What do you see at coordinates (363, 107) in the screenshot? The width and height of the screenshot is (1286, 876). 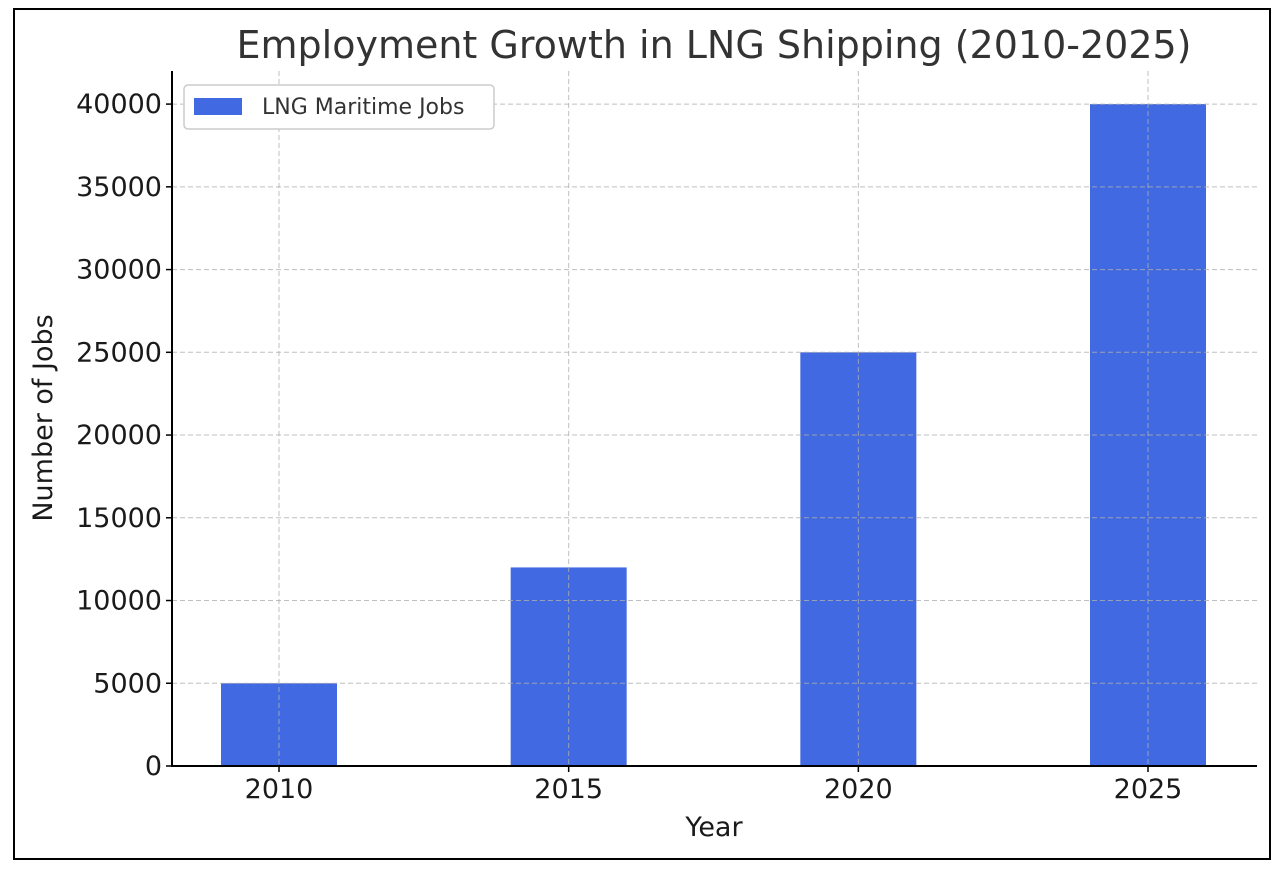 I see `legend-label: LNG Maritime Jobs` at bounding box center [363, 107].